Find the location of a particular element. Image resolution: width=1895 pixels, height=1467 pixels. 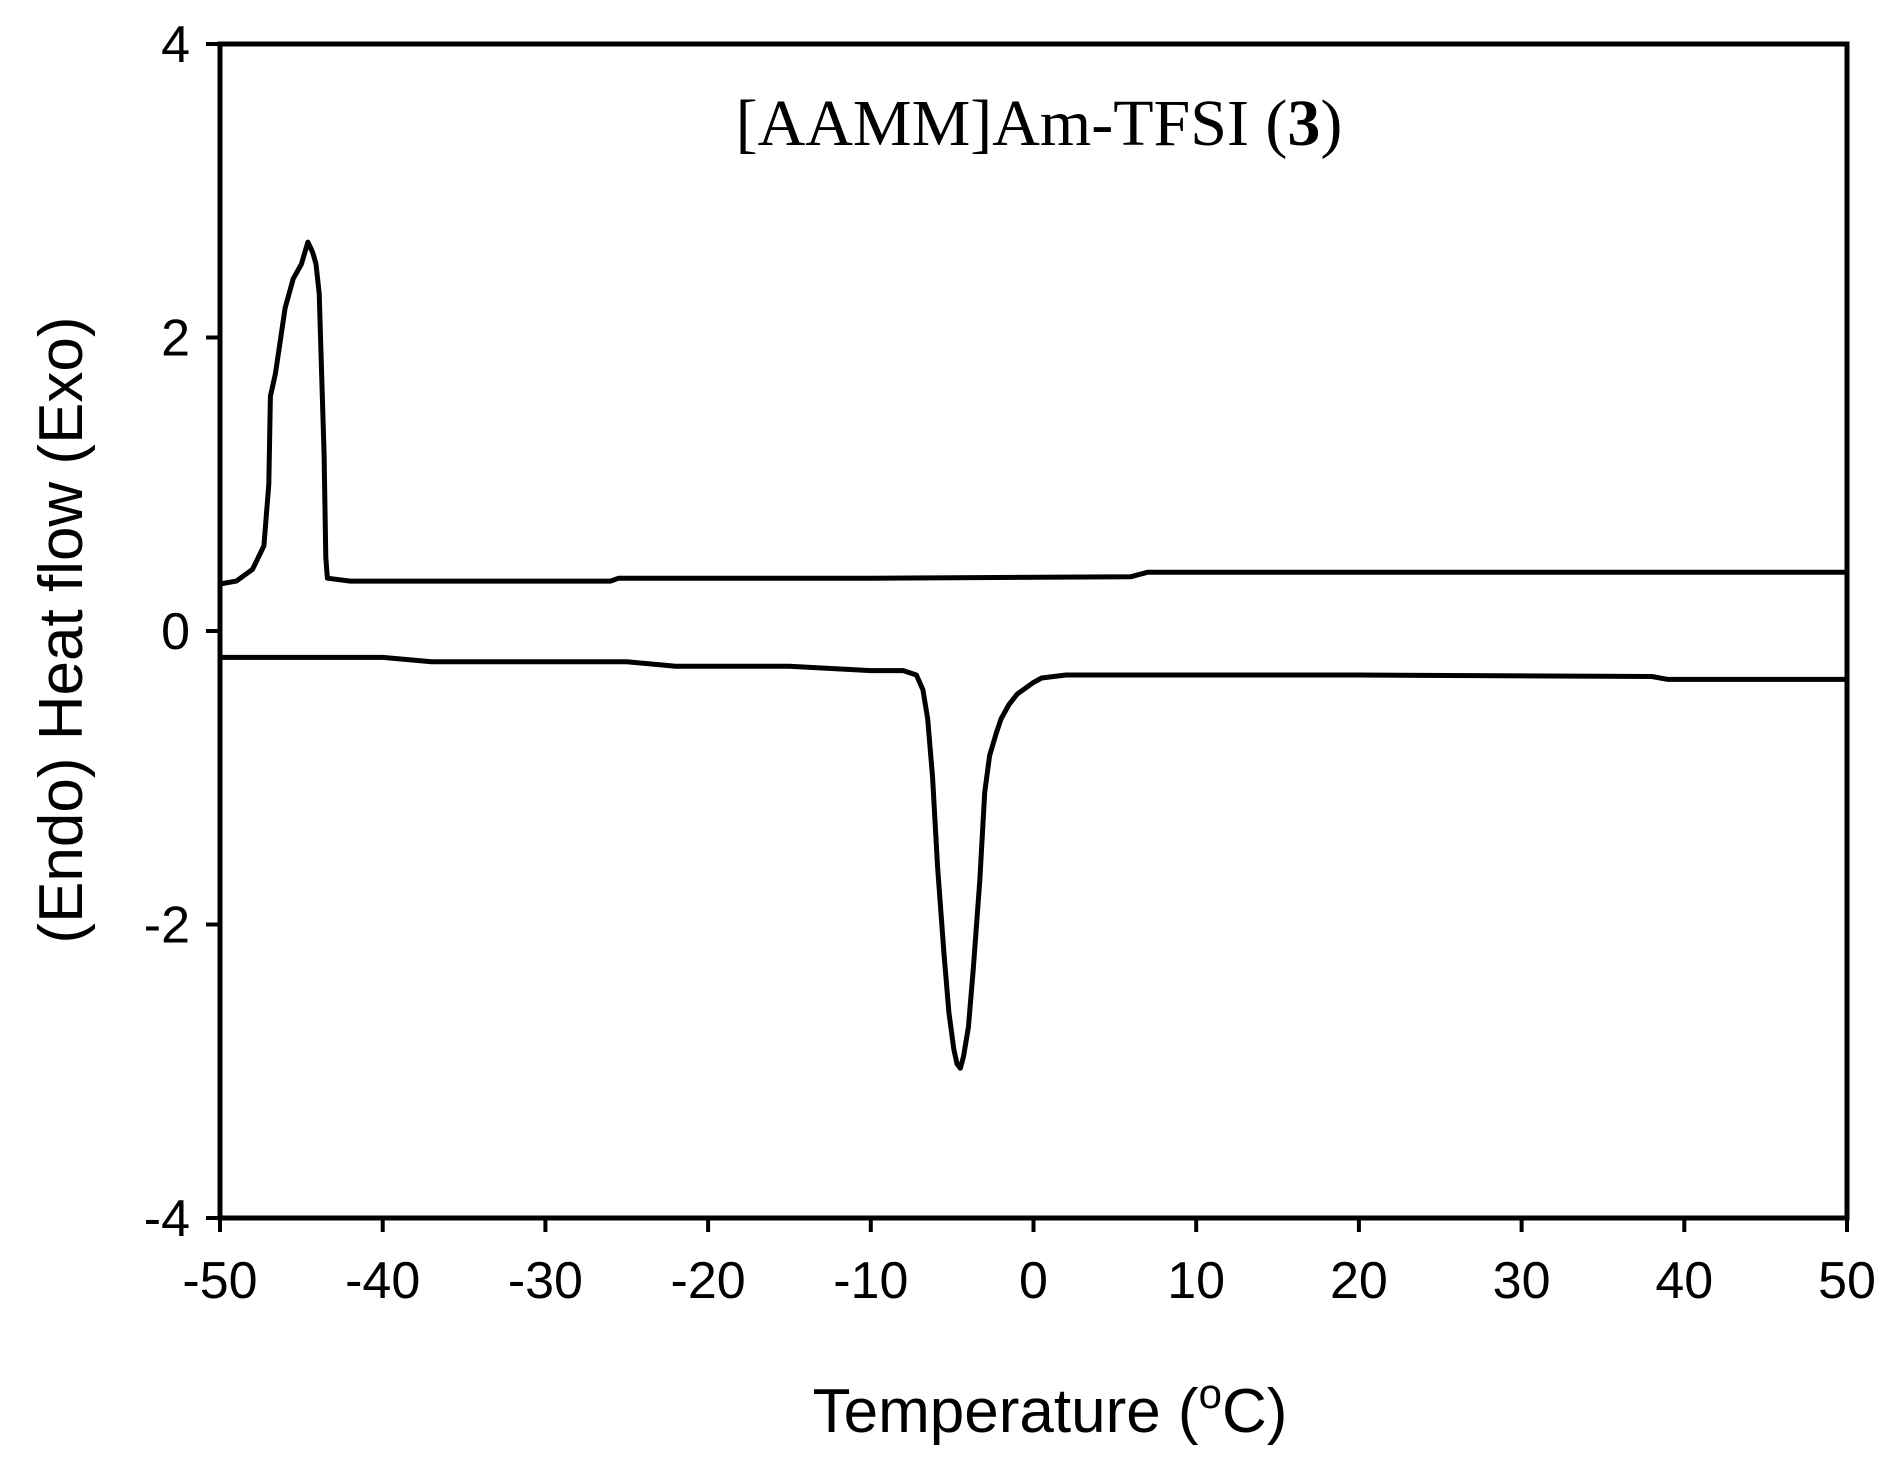

degree-superscript: o is located at coordinates (1210, 1393).